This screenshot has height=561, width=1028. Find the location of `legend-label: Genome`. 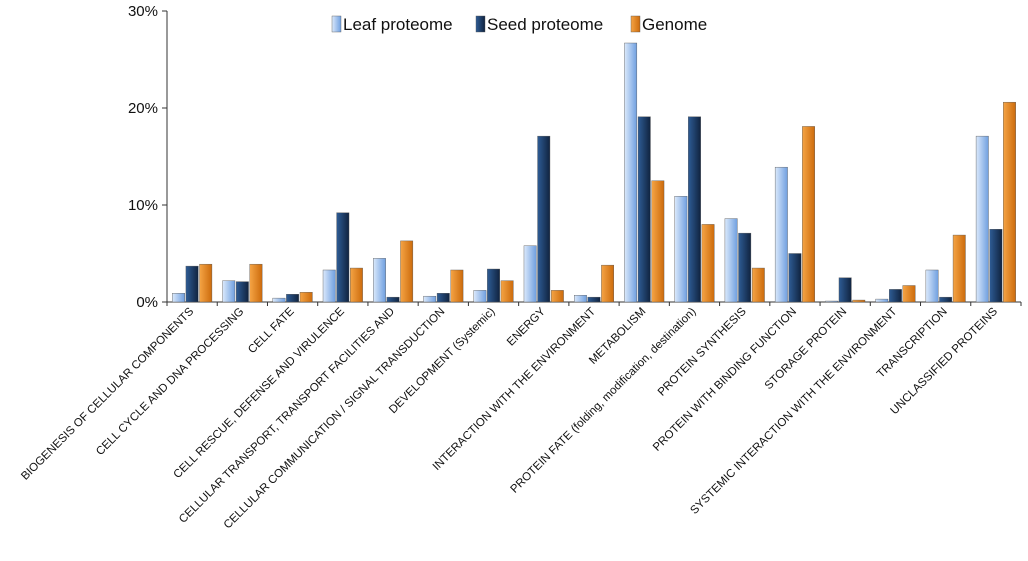

legend-label: Genome is located at coordinates (674, 24).